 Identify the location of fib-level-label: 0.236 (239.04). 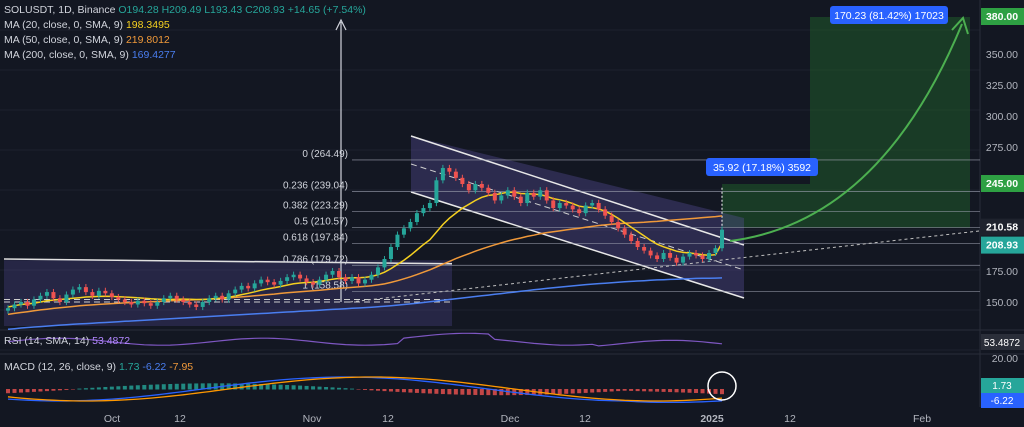
(315, 186).